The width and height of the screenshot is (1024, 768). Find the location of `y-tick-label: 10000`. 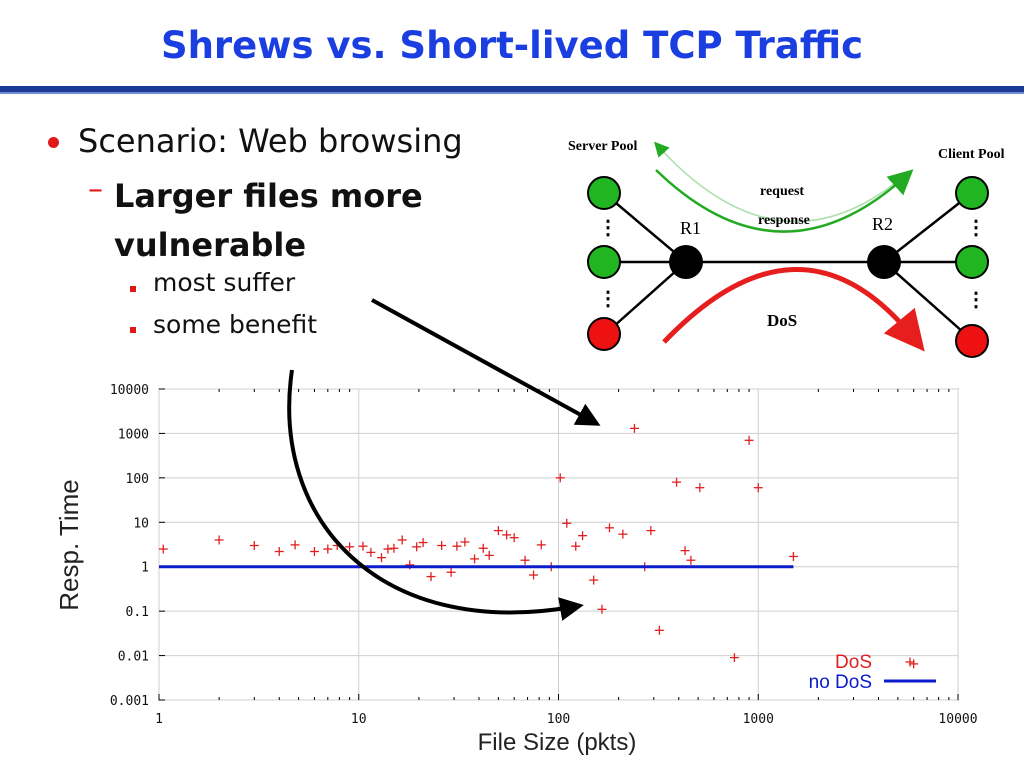

y-tick-label: 10000 is located at coordinates (129, 390).